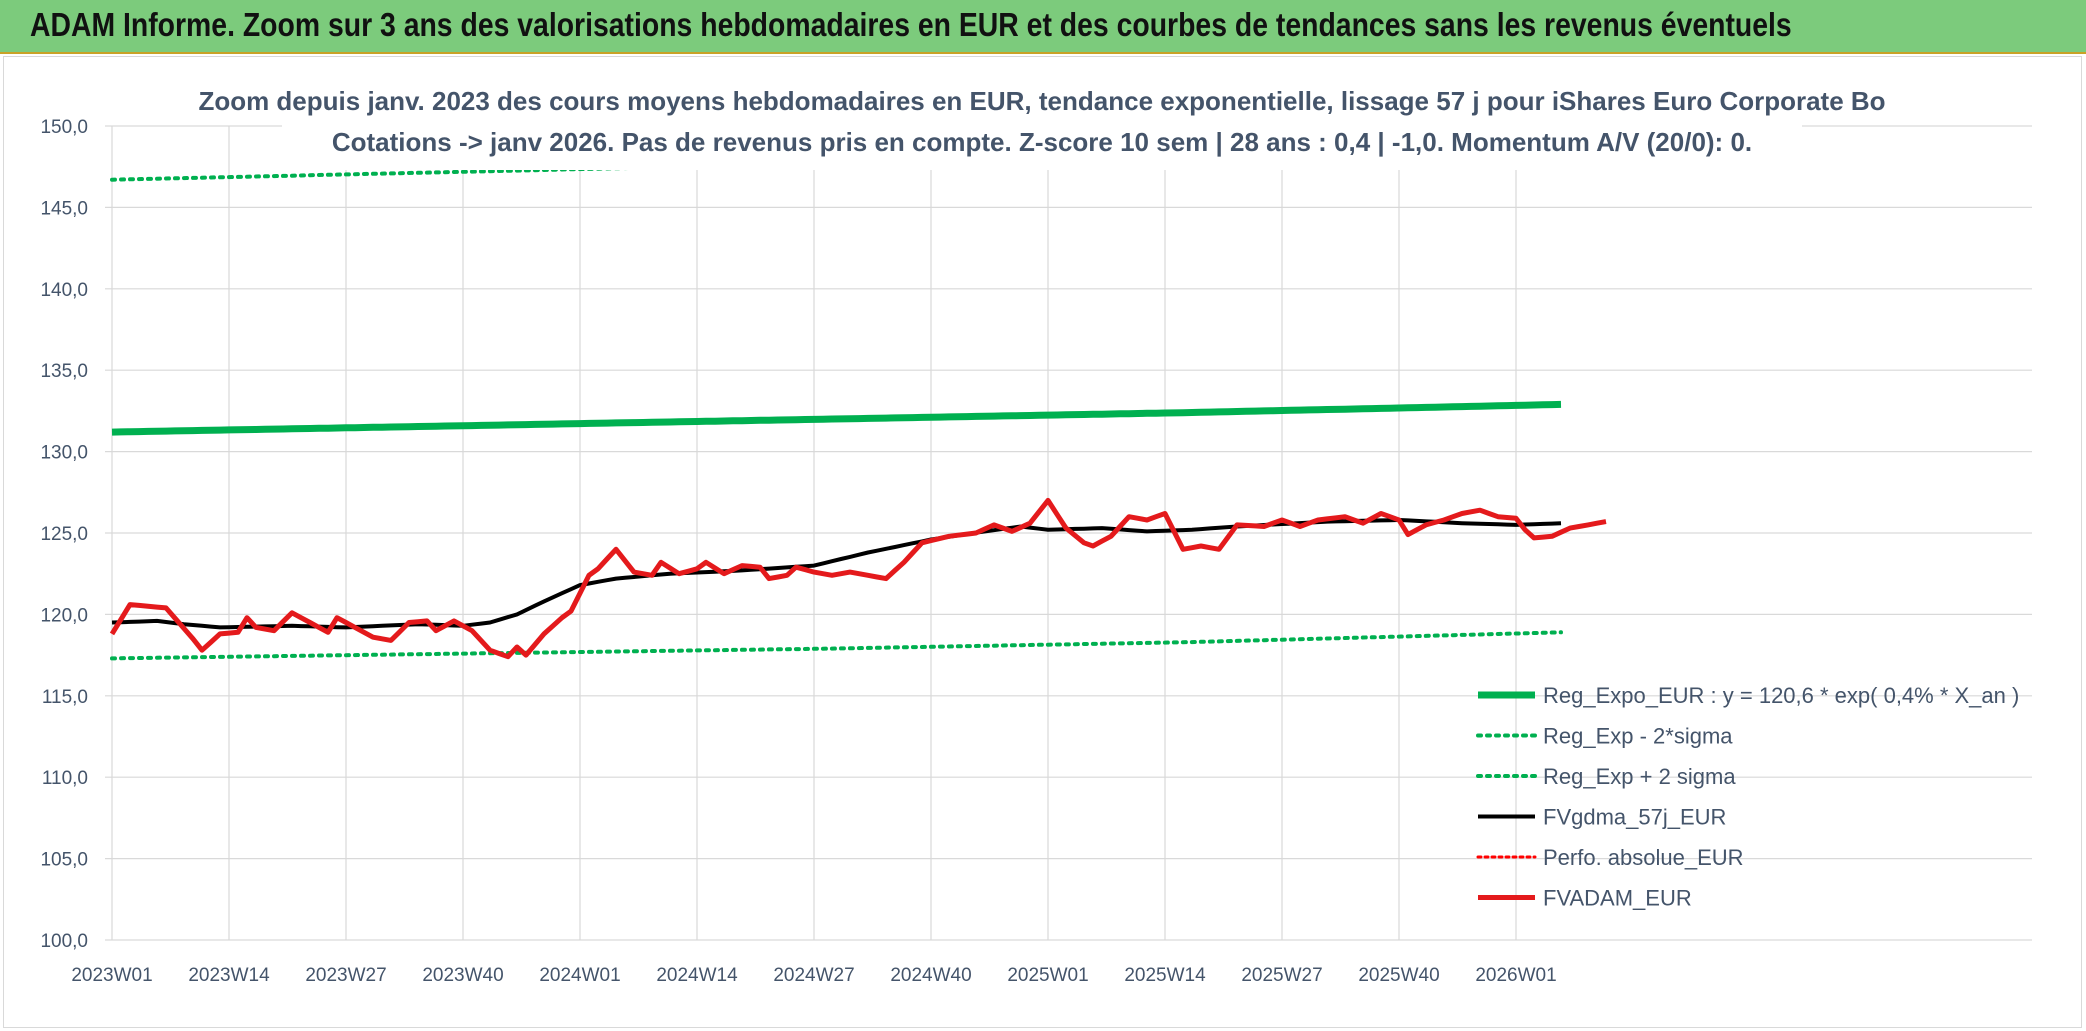 Image resolution: width=2086 pixels, height=1031 pixels. I want to click on legend-entry: Reg_Exp - 2*sigma, so click(1638, 736).